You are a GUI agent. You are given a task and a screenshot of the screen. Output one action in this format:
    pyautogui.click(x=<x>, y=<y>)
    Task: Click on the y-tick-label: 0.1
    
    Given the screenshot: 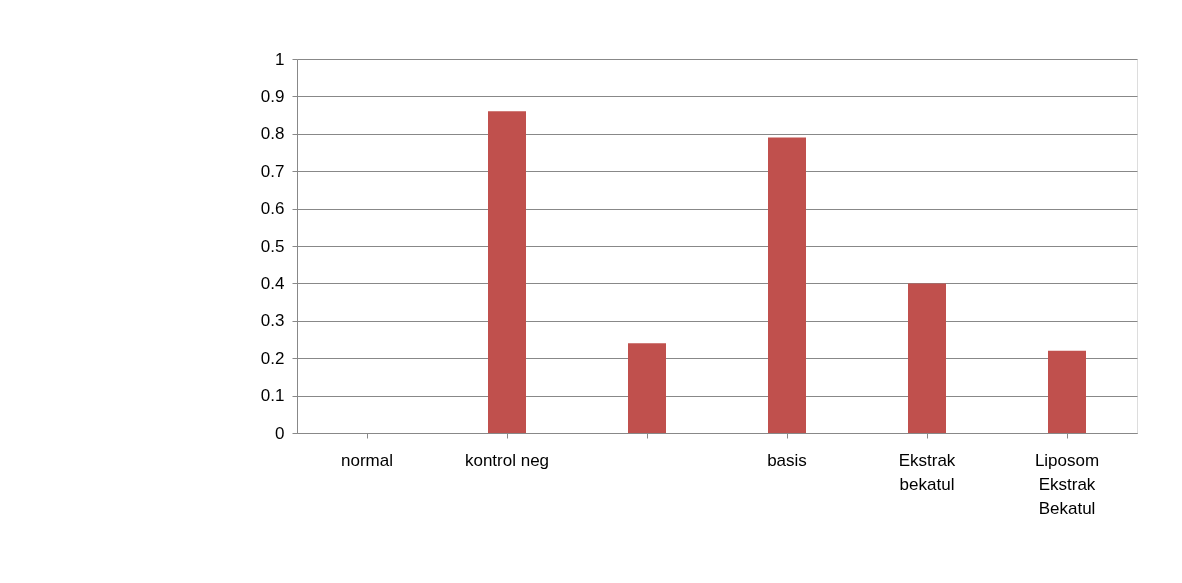 What is the action you would take?
    pyautogui.click(x=272, y=396)
    